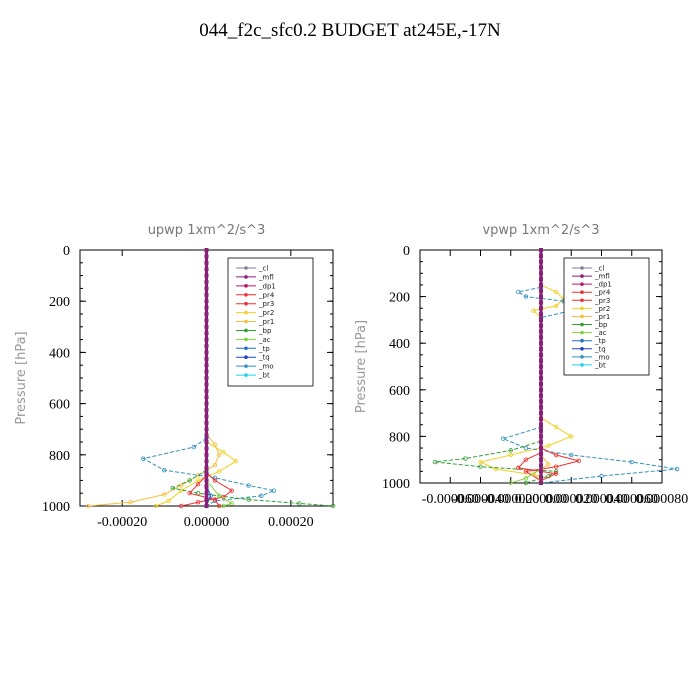 The height and width of the screenshot is (700, 700). I want to click on series-line-pr2, so click(196, 474).